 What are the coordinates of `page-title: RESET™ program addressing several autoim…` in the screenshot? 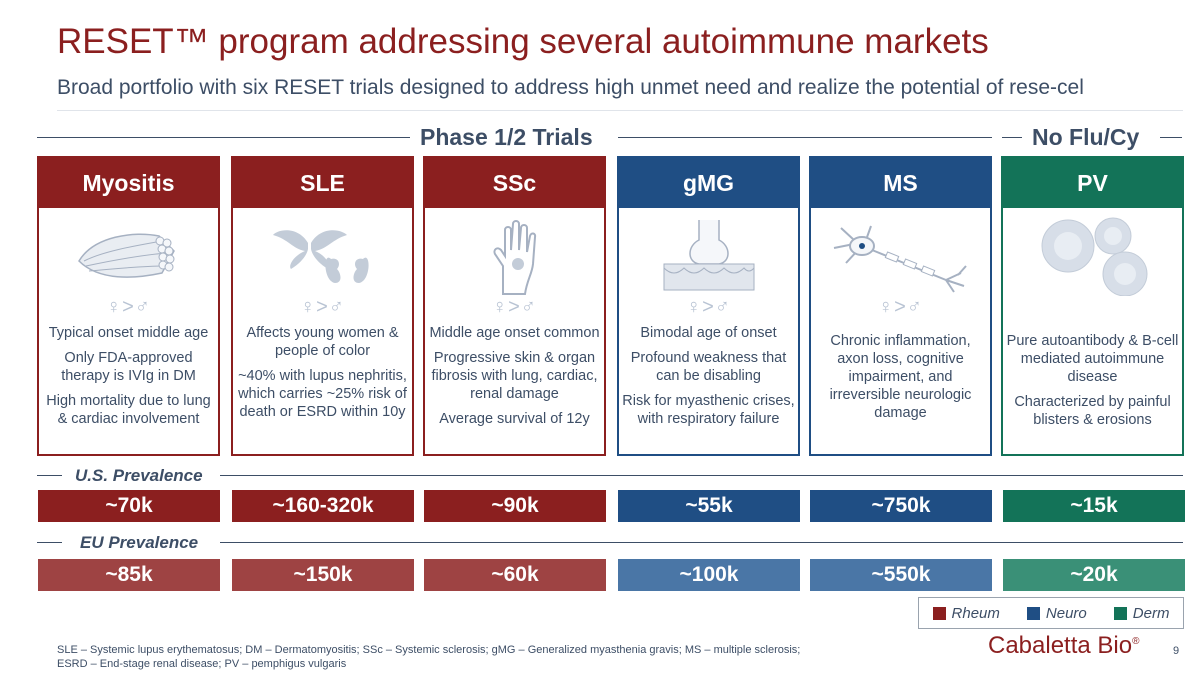 It's located at (523, 41).